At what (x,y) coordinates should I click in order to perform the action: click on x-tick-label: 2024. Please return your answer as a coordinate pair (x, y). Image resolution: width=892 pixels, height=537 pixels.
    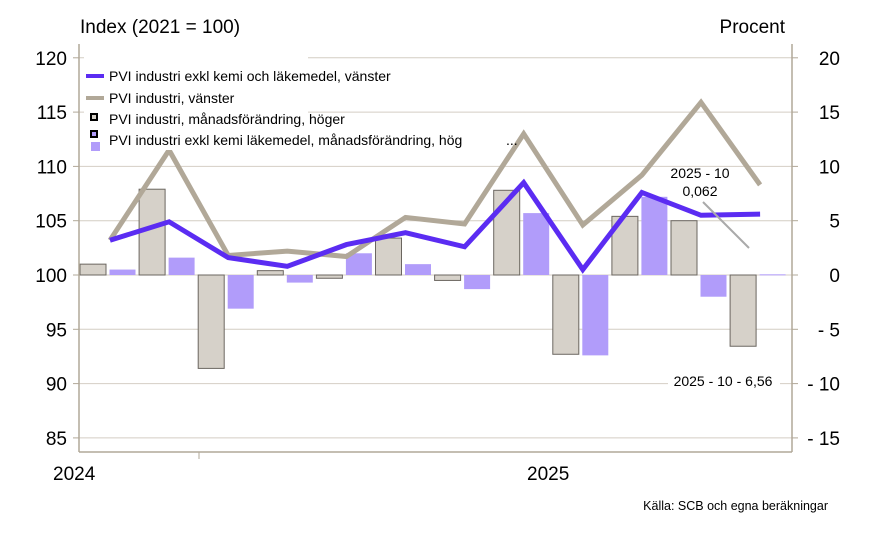
    Looking at the image, I should click on (74, 474).